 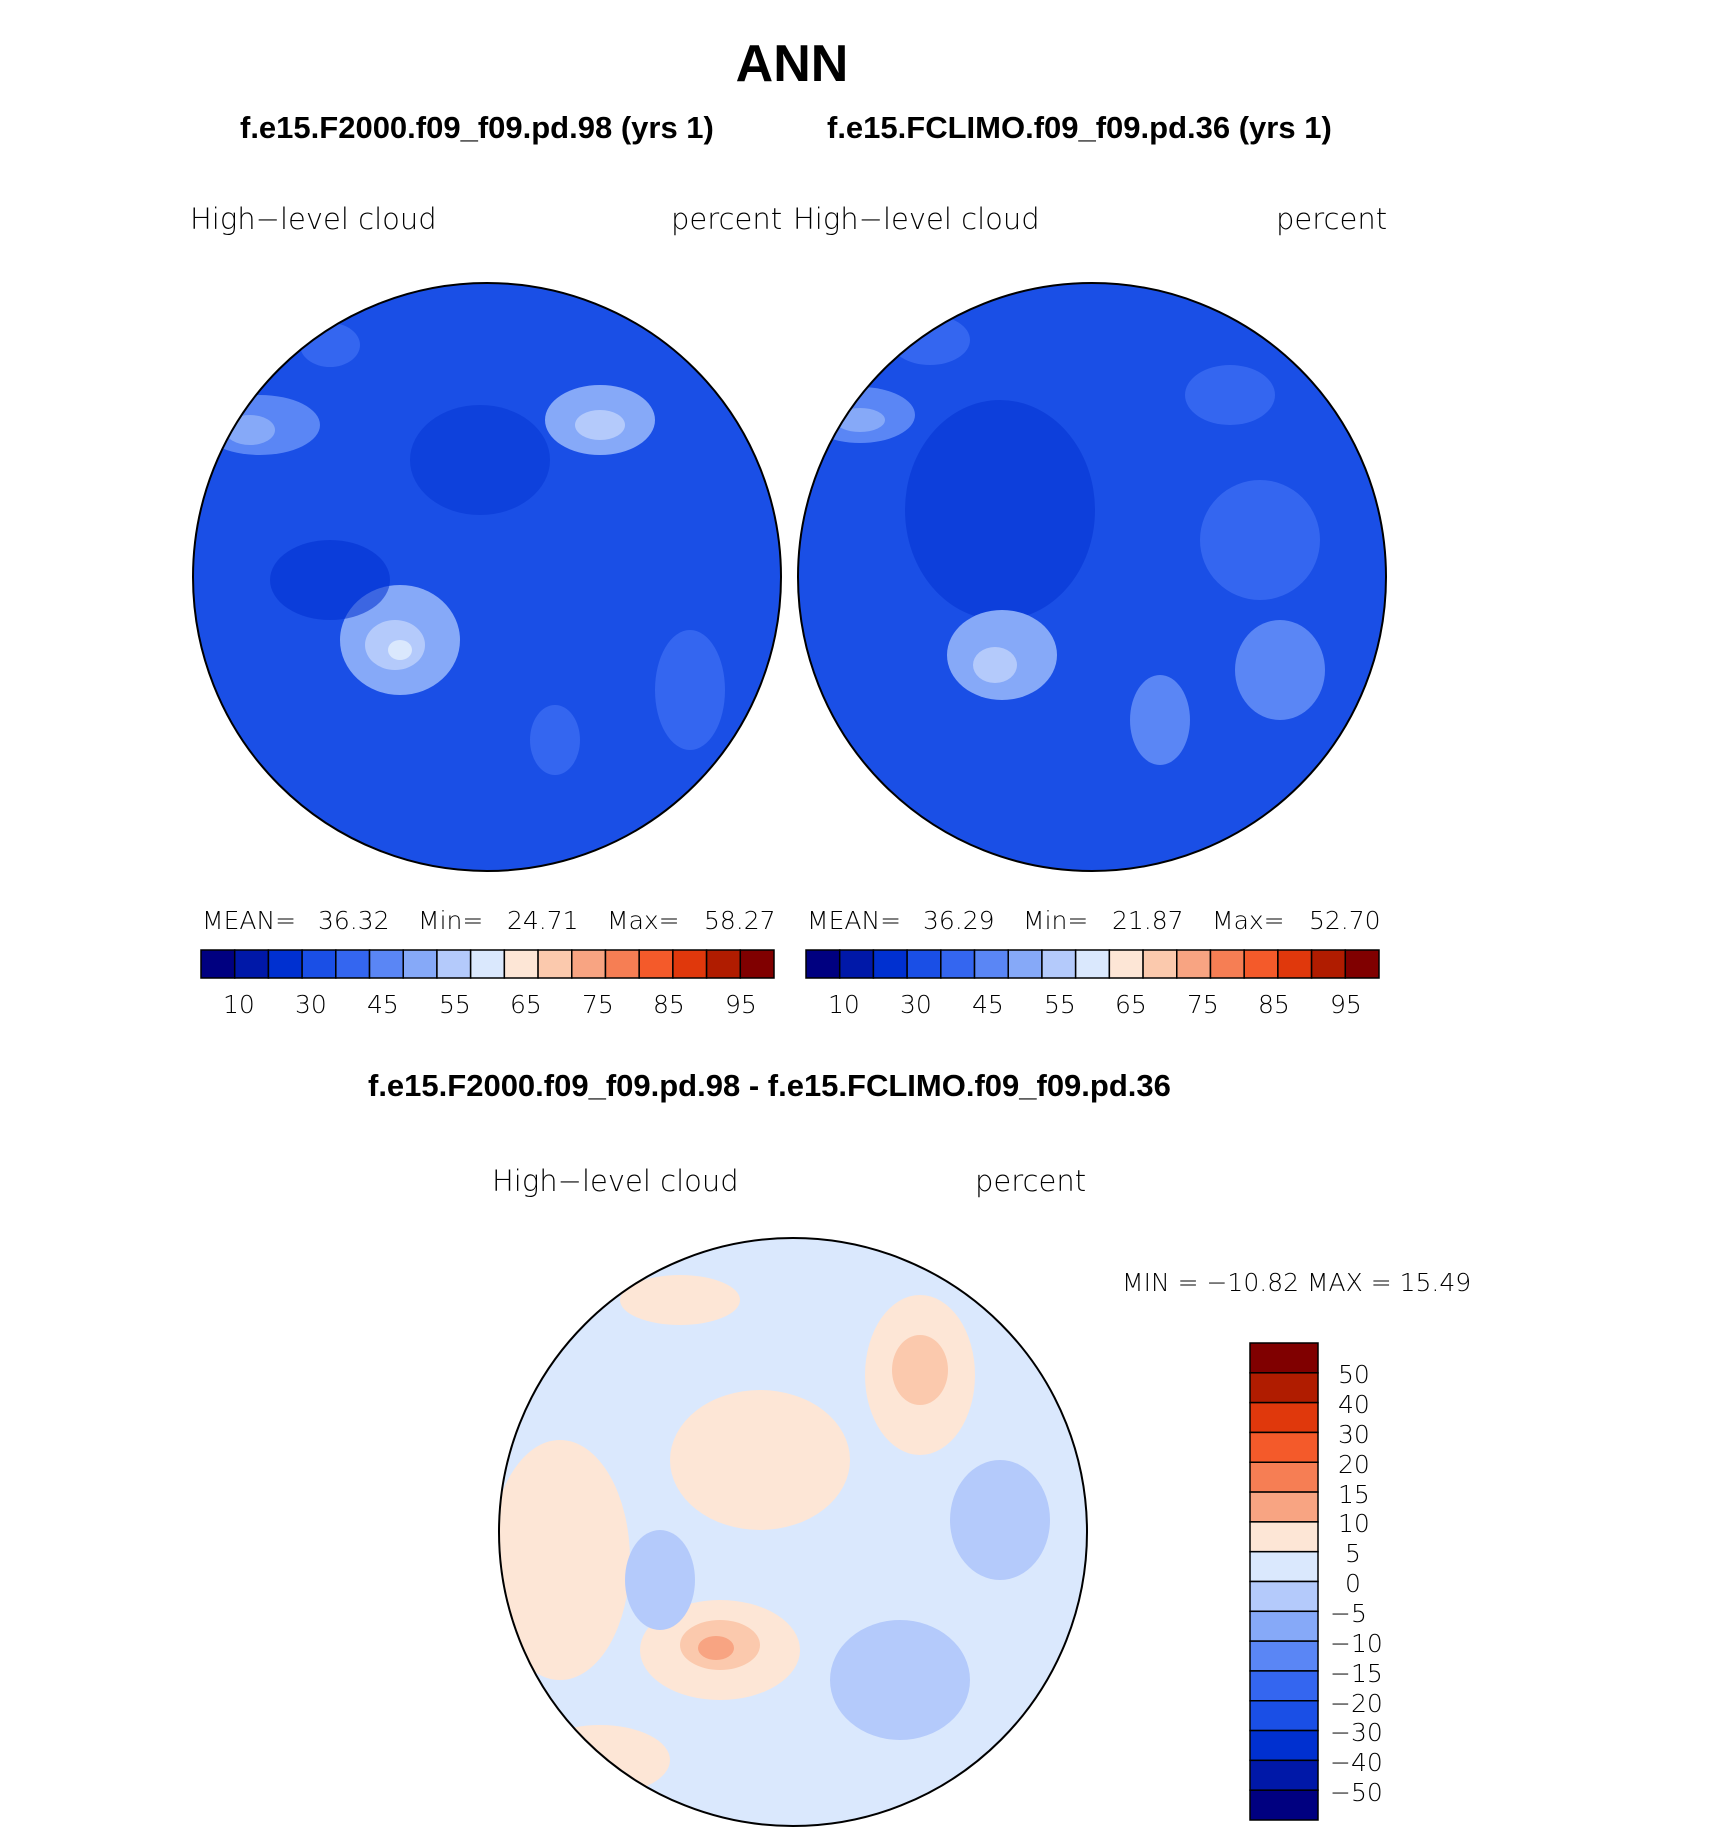 I want to click on seq-cbar-left-label: 65, so click(x=526, y=1004).